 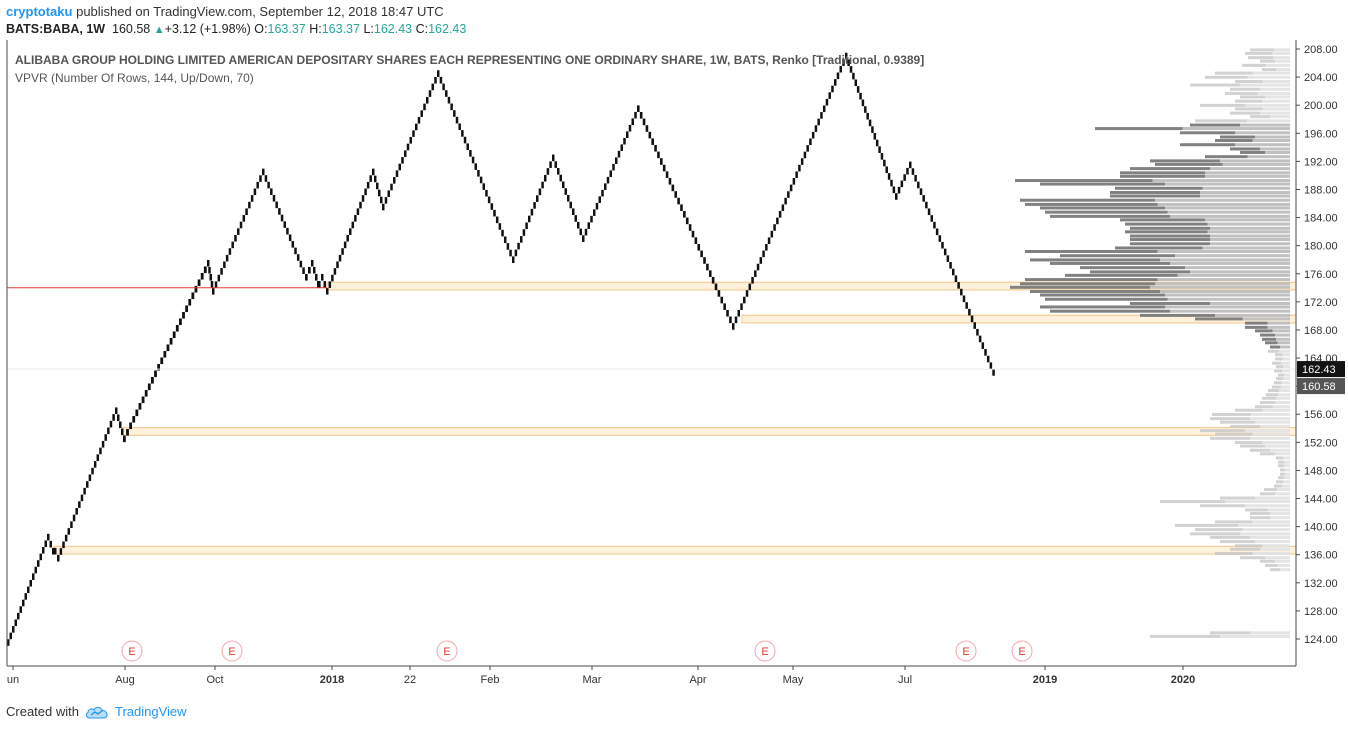 What do you see at coordinates (261, 29) in the screenshot?
I see `open-label: O:` at bounding box center [261, 29].